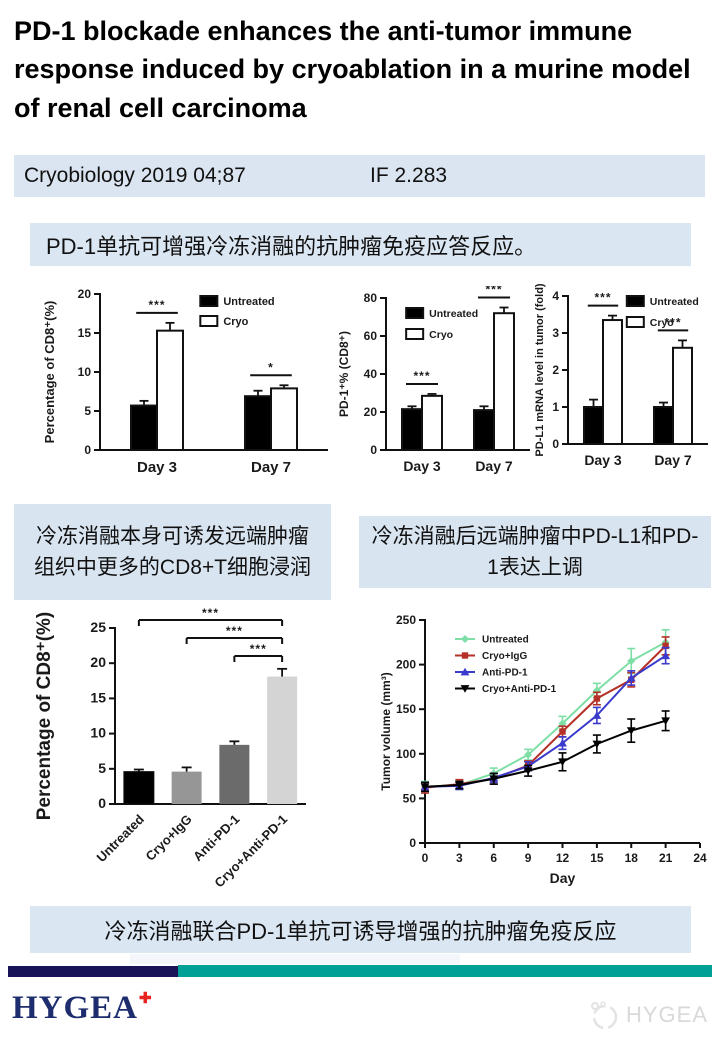 Image resolution: width=720 pixels, height=1040 pixels. What do you see at coordinates (632, 858) in the screenshot?
I see `svg-text: 18` at bounding box center [632, 858].